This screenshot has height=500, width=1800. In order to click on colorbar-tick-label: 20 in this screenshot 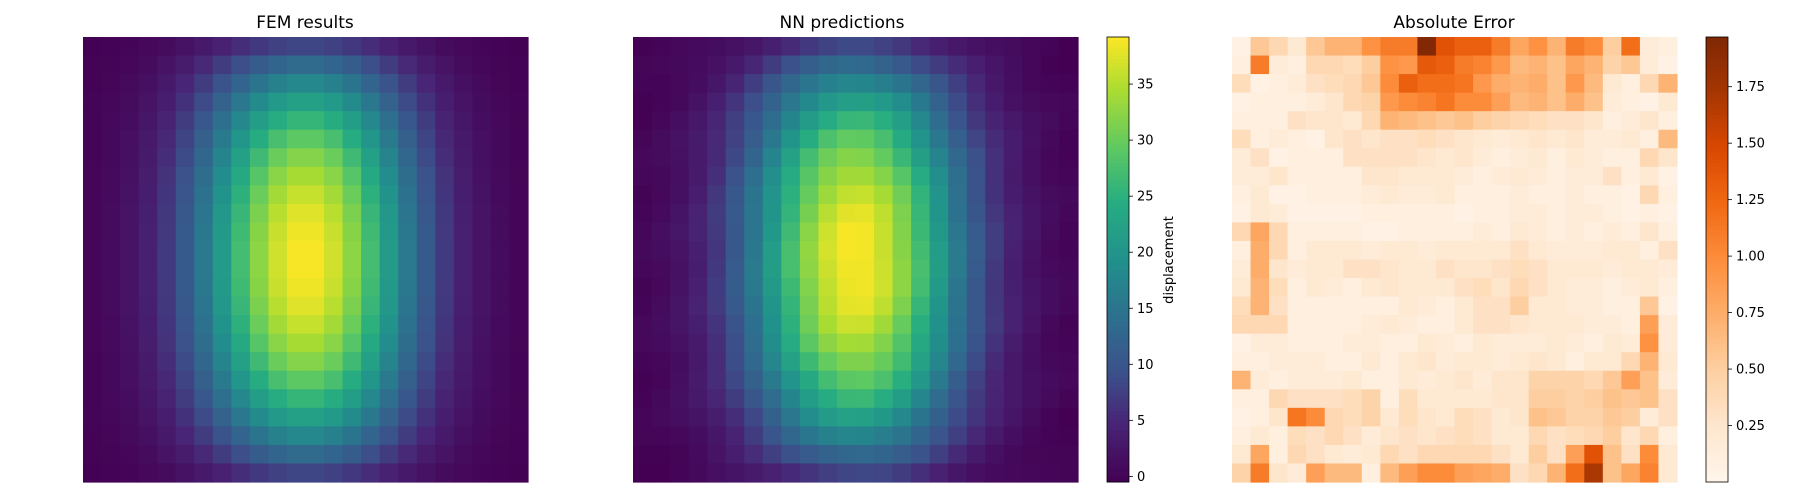, I will do `click(1145, 253)`.